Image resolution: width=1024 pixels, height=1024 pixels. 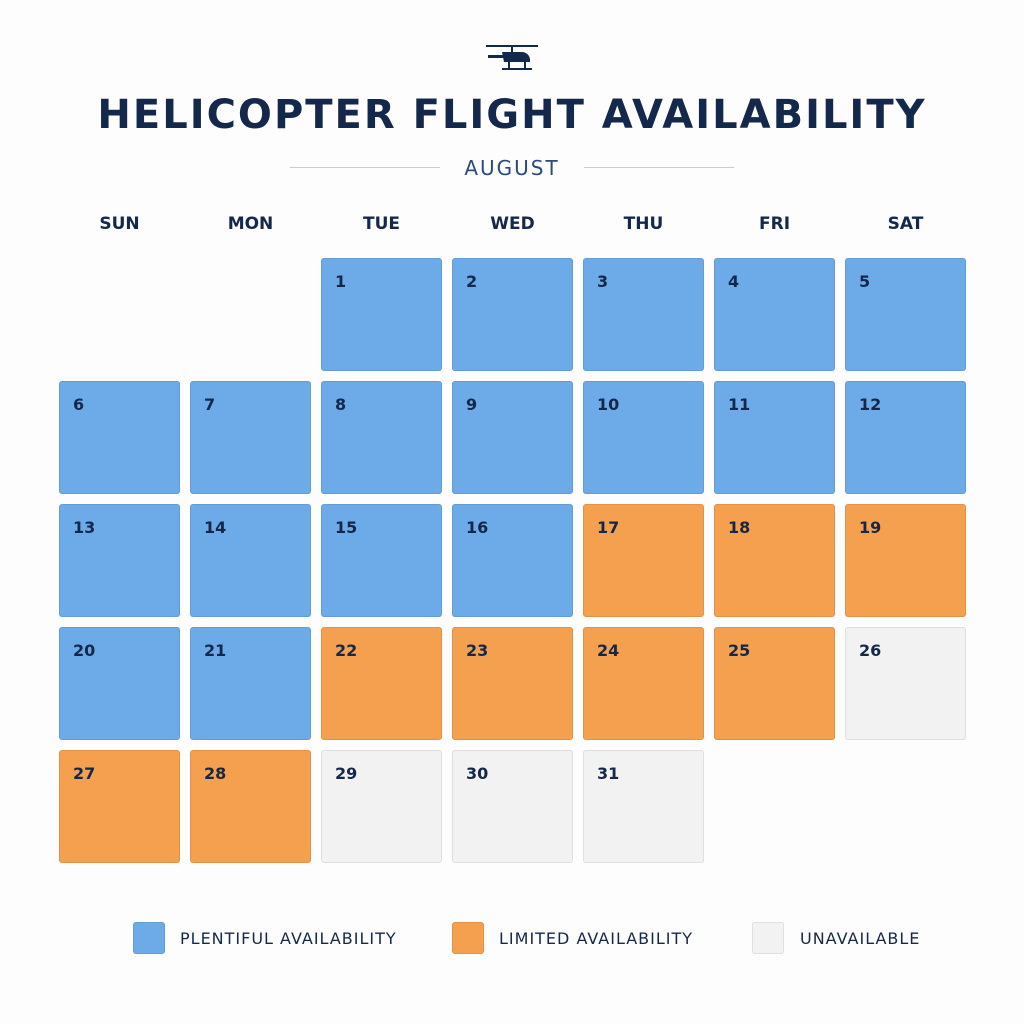 I want to click on day-cell: 9, so click(x=512, y=437).